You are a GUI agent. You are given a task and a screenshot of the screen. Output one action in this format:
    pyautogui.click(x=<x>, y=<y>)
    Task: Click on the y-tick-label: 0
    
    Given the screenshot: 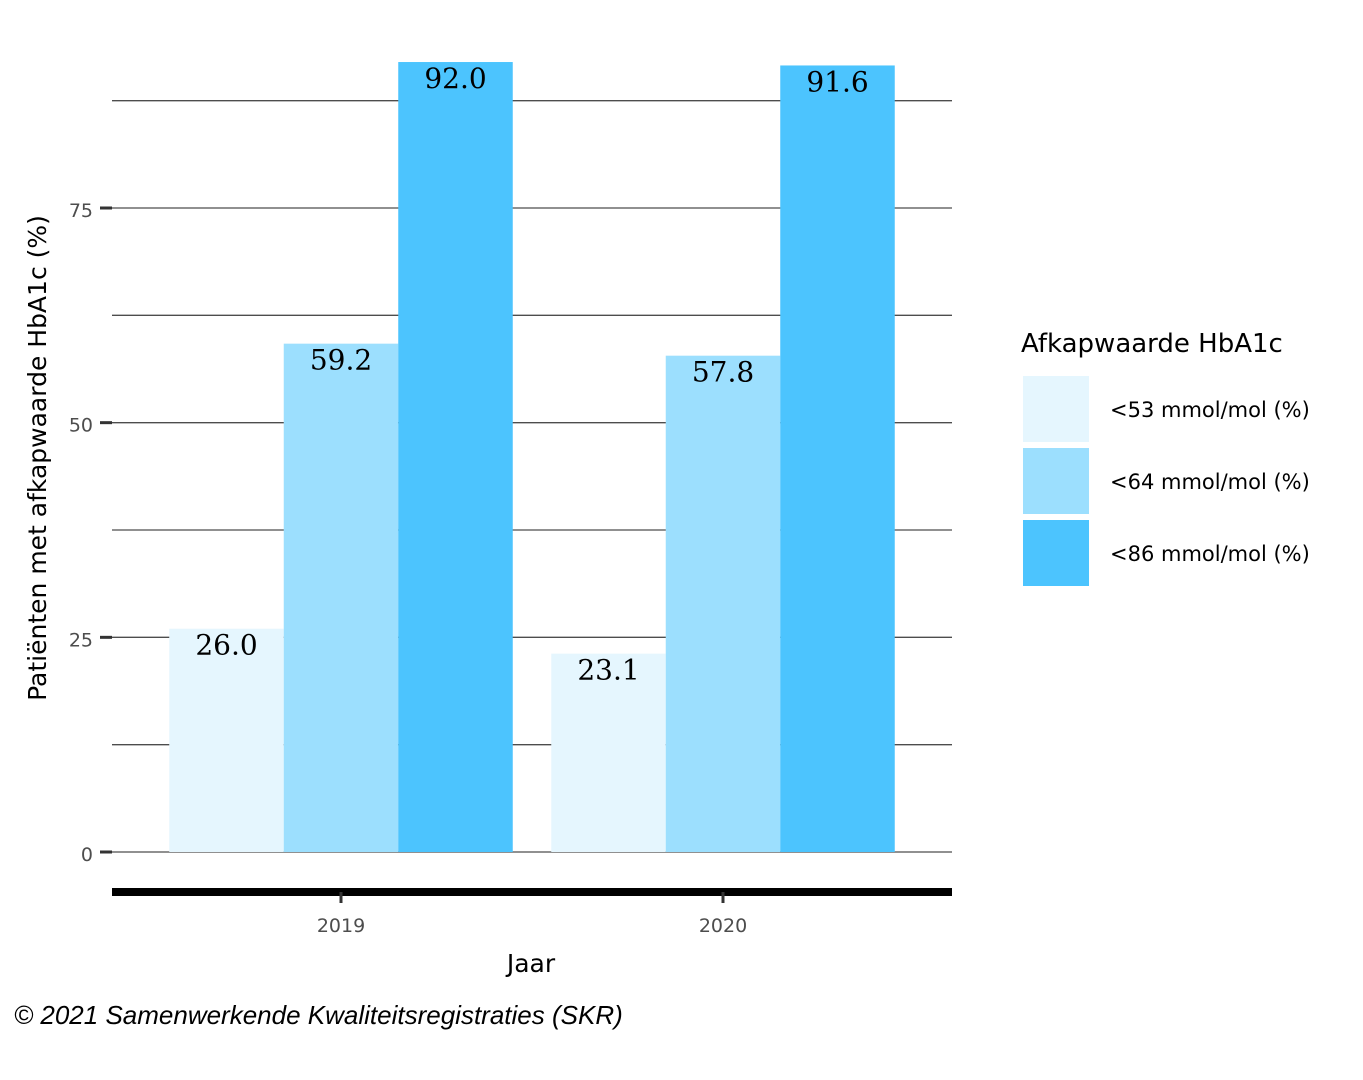 What is the action you would take?
    pyautogui.click(x=87, y=855)
    